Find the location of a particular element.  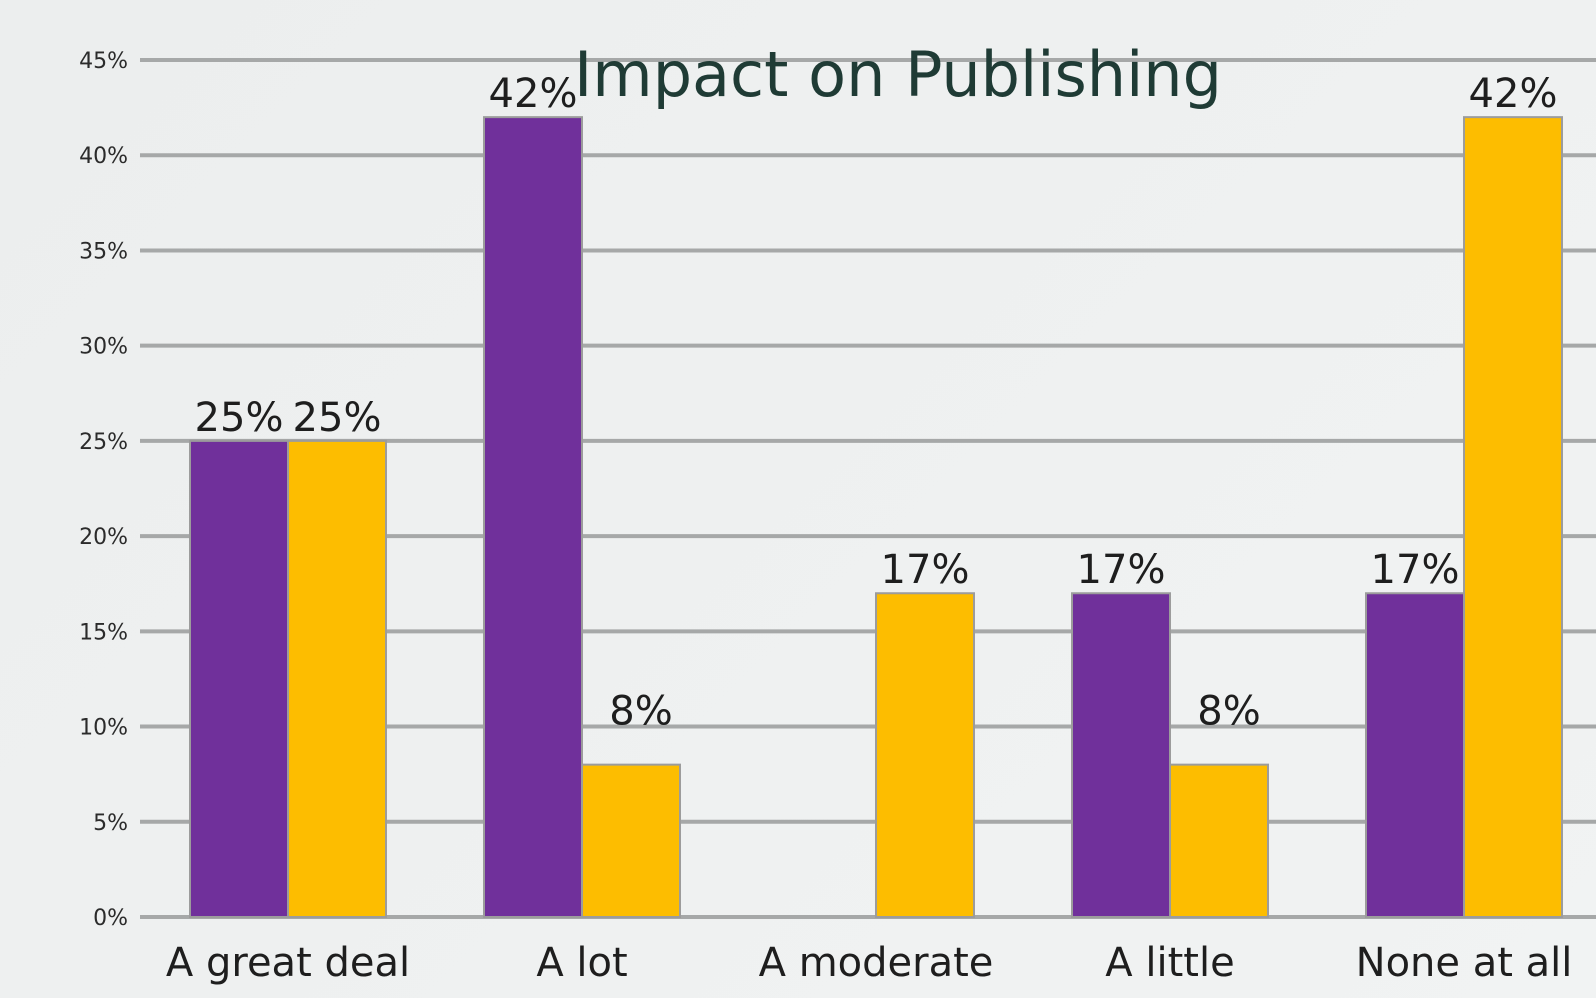

y-tick-label: 5% is located at coordinates (110, 823).